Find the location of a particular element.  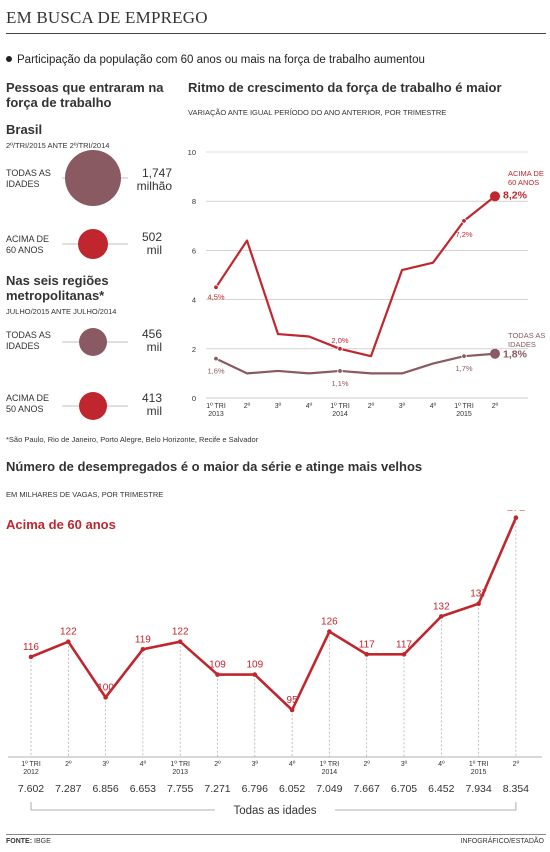

all-ages-value: 6.653 is located at coordinates (143, 789).